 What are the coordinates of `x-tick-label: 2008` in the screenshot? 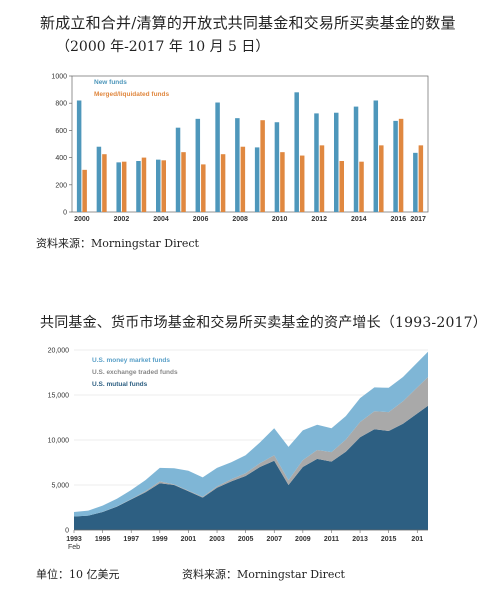 It's located at (240, 219).